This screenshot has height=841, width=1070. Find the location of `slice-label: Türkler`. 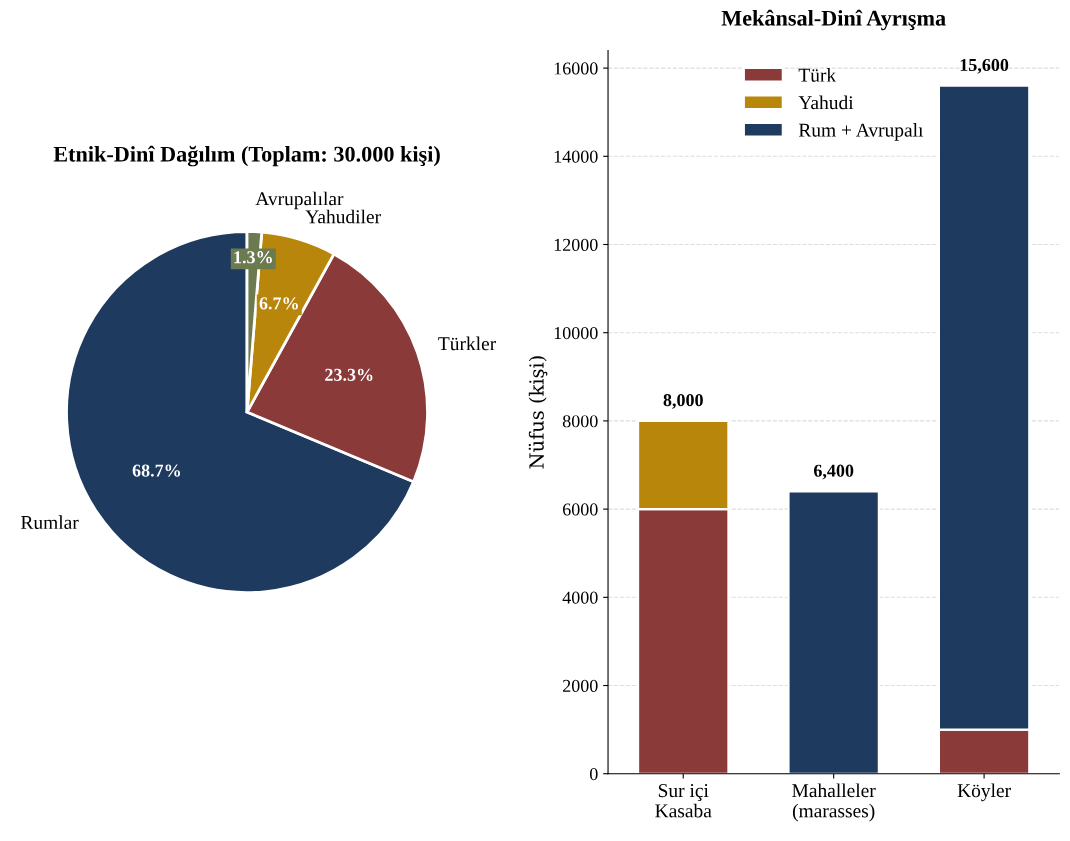

slice-label: Türkler is located at coordinates (467, 343).